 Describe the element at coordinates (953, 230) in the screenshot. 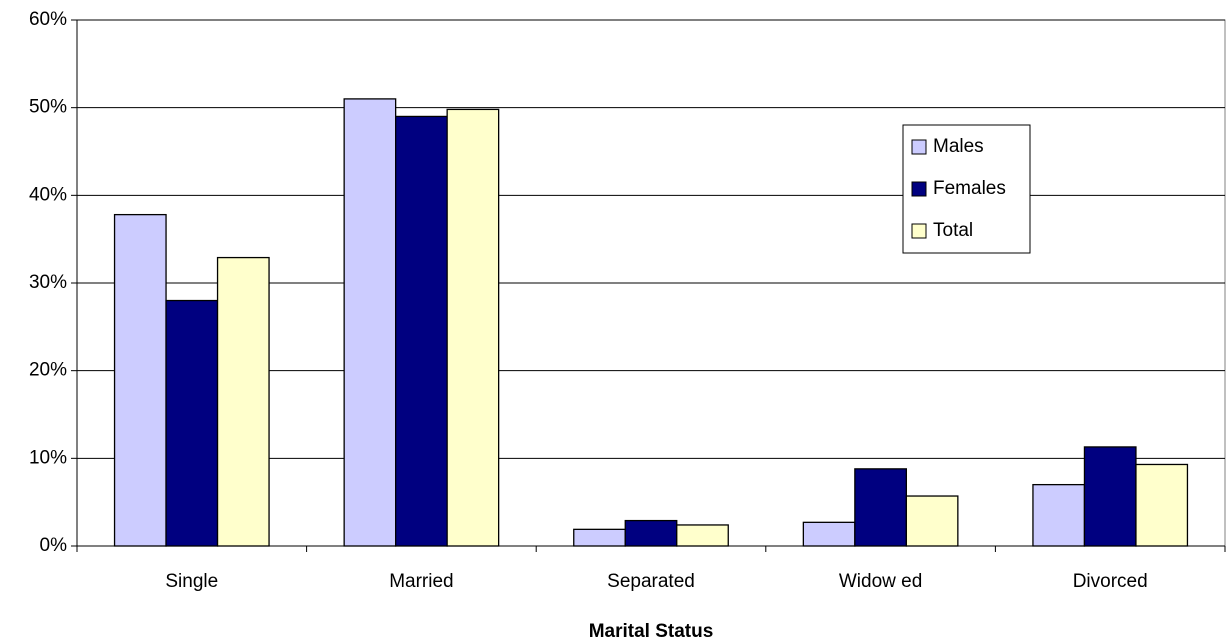

I see `legend-label: Total` at that location.